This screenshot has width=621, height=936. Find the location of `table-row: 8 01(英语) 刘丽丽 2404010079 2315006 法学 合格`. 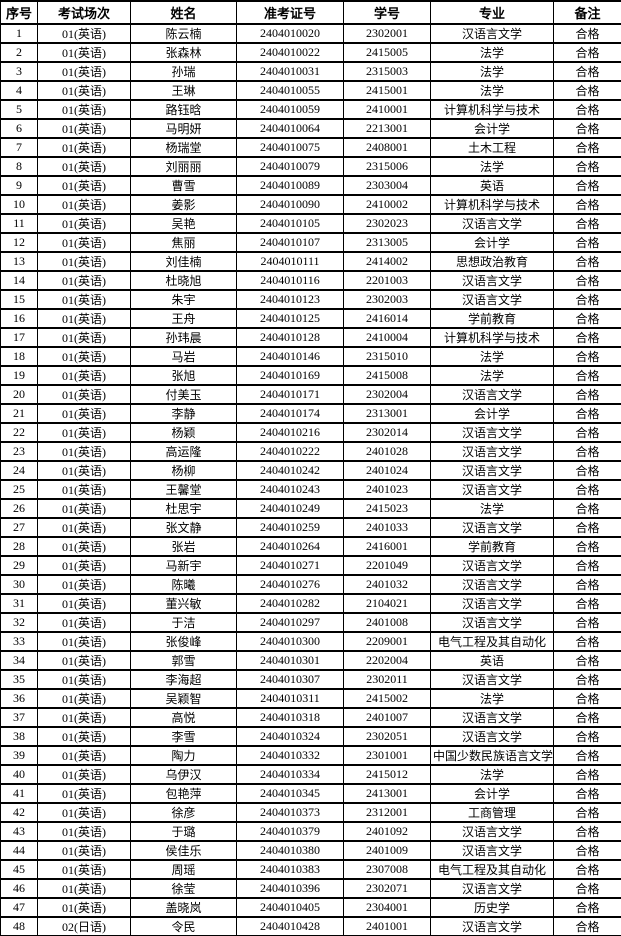

table-row: 8 01(英语) 刘丽丽 2404010079 2315006 法学 合格 is located at coordinates (310, 166).